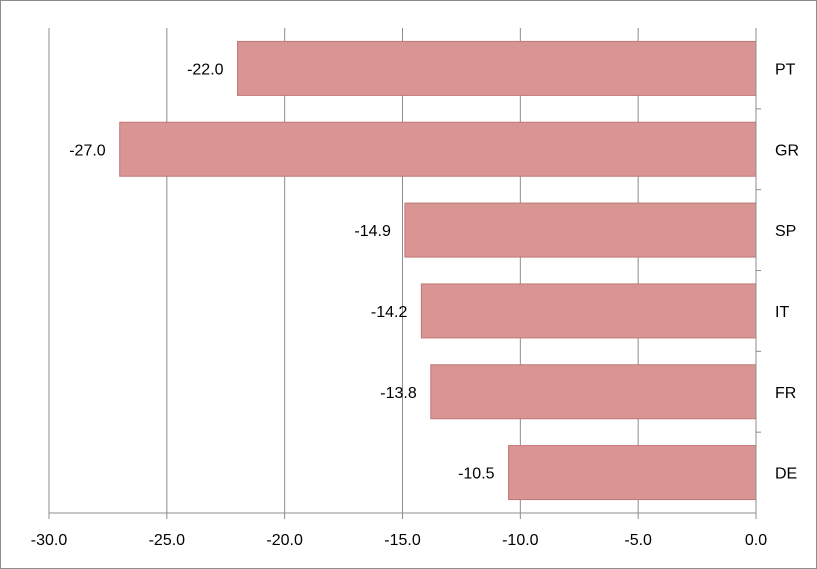  What do you see at coordinates (372, 231) in the screenshot?
I see `data-label-sp: -14.9` at bounding box center [372, 231].